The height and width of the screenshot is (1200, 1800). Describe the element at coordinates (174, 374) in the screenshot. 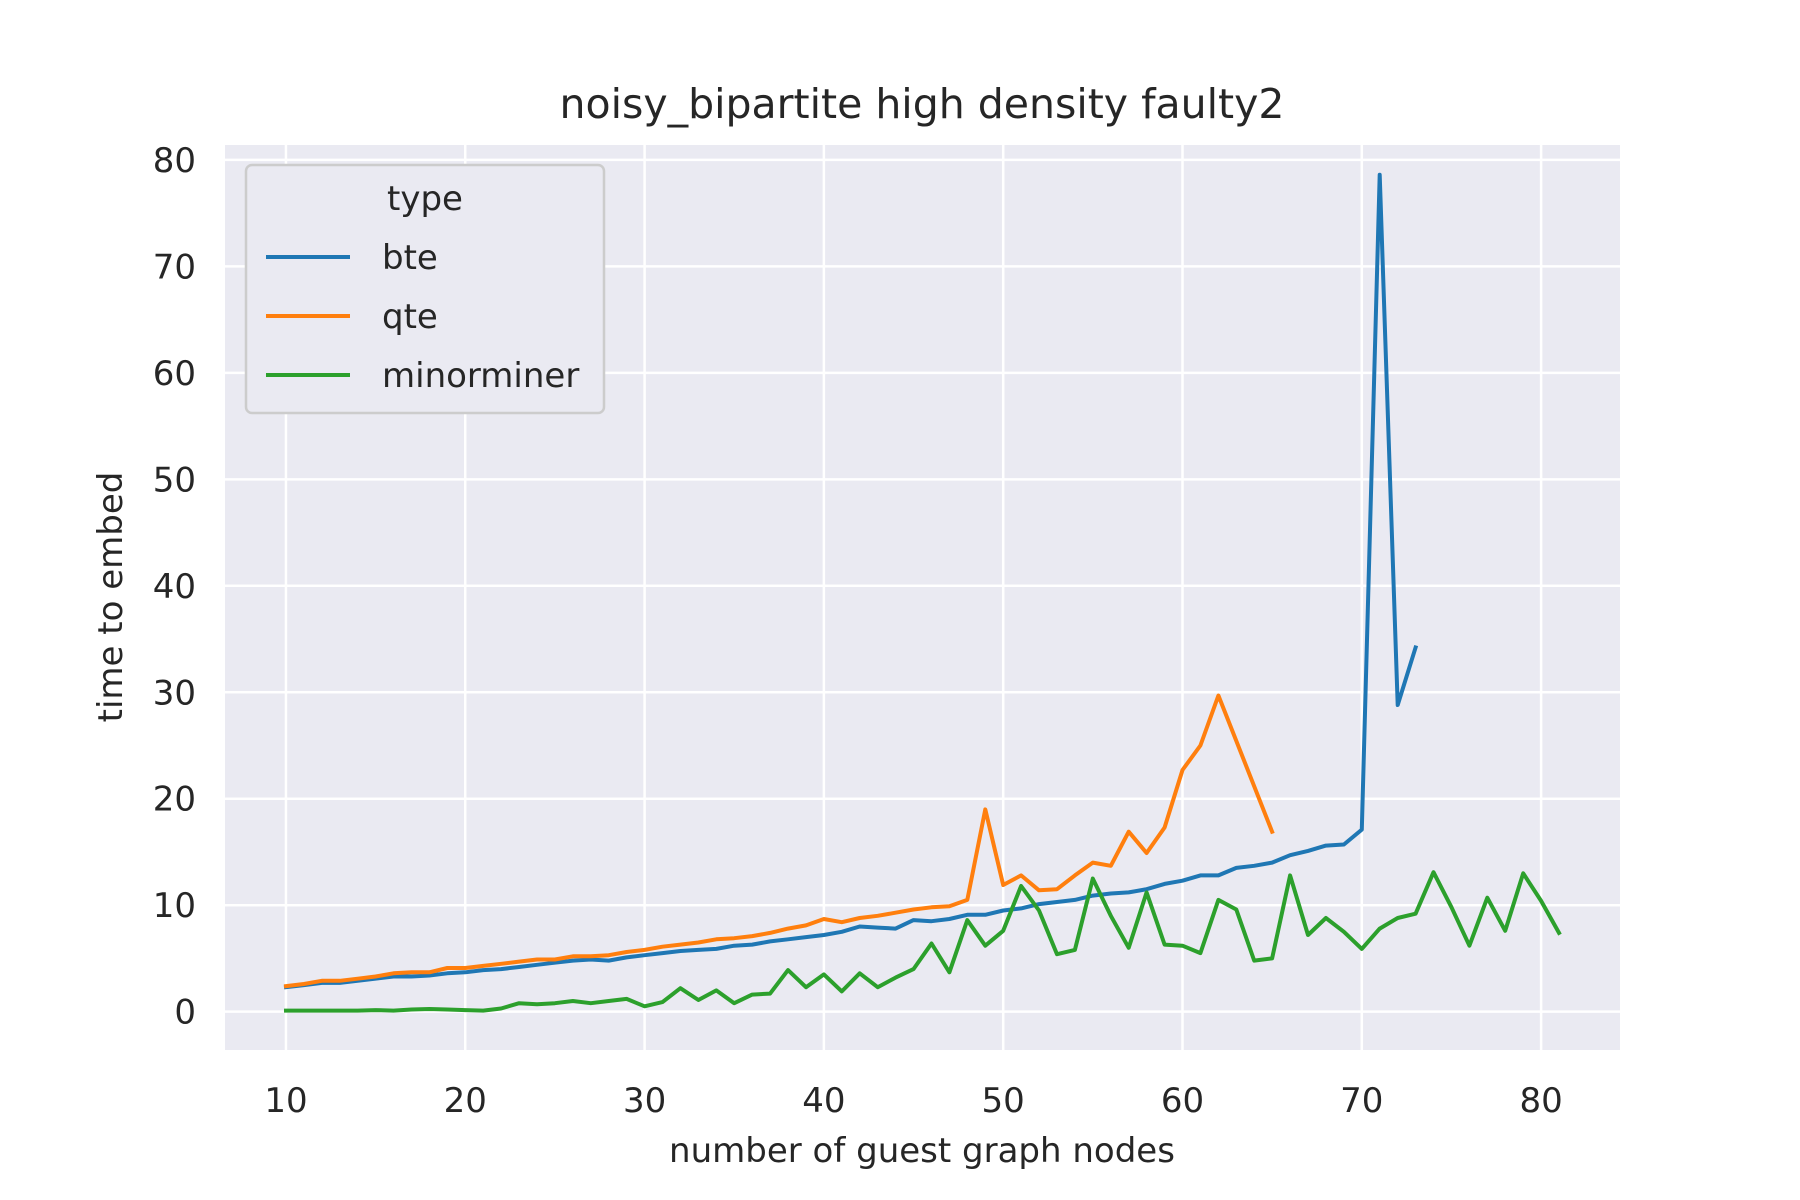

I see `y-tick-label: 60` at that location.